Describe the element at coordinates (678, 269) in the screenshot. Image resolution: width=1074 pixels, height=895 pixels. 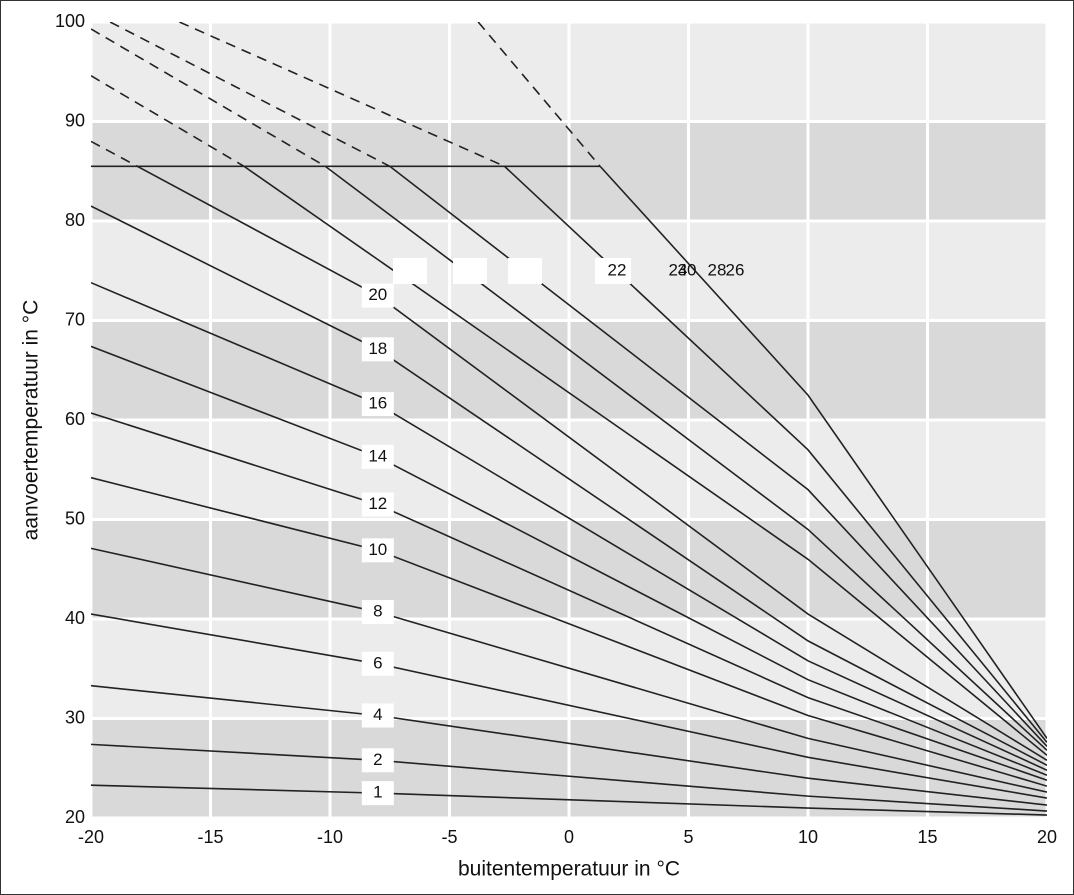
I see `series-label: 24` at that location.